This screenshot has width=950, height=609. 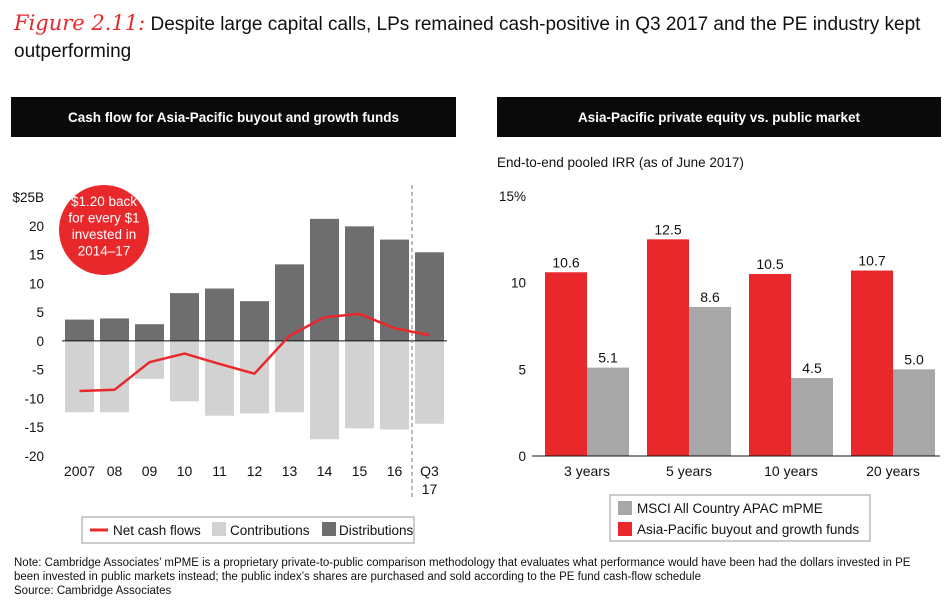 I want to click on x-tick-label: 08, so click(x=115, y=471).